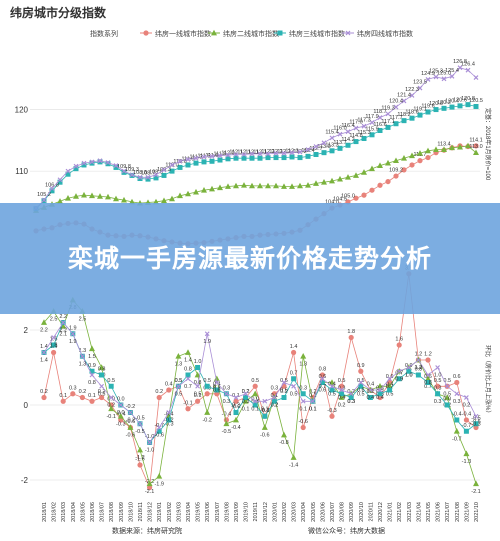  I want to click on x-tick-label: 2020/07, so click(333, 512).